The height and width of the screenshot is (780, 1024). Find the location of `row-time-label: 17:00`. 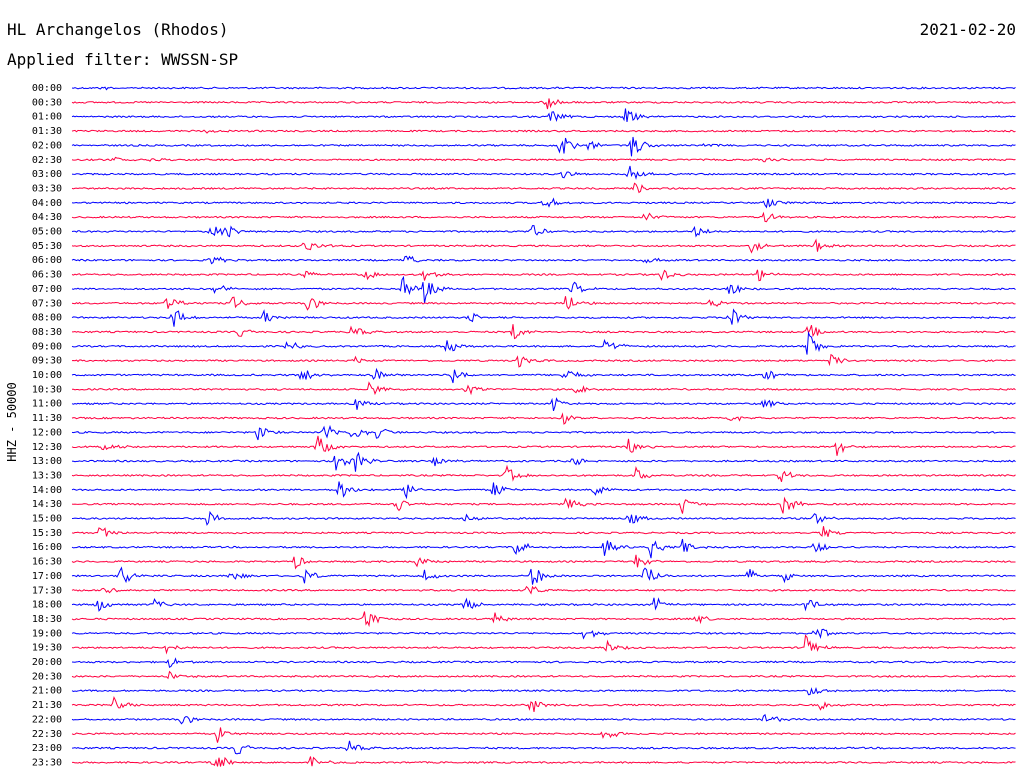

row-time-label: 17:00 is located at coordinates (47, 576).